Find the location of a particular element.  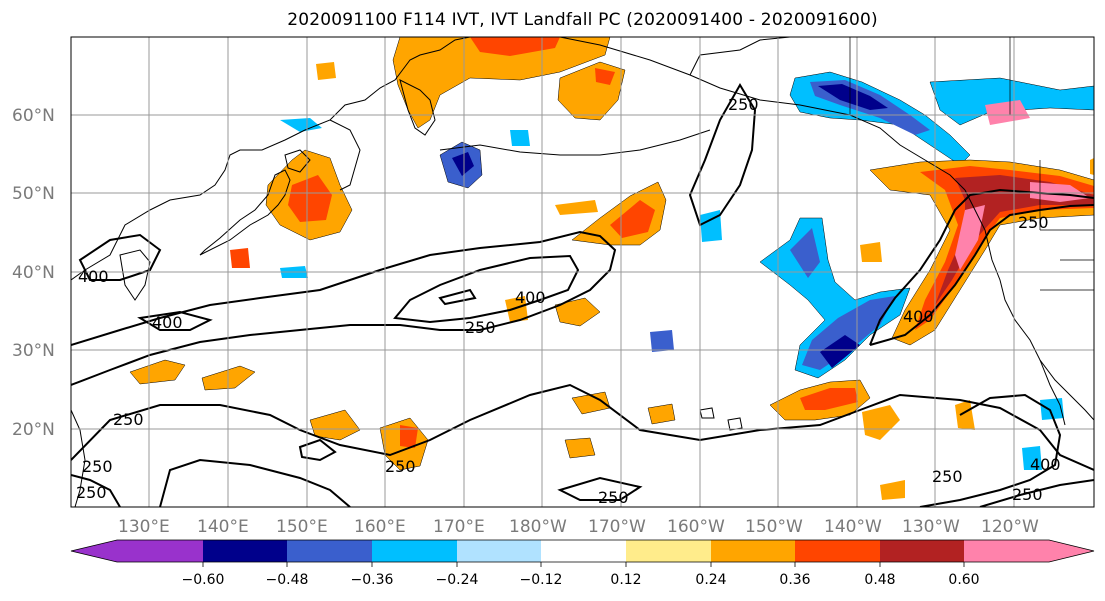

latitude-label: 50°N is located at coordinates (33, 194).